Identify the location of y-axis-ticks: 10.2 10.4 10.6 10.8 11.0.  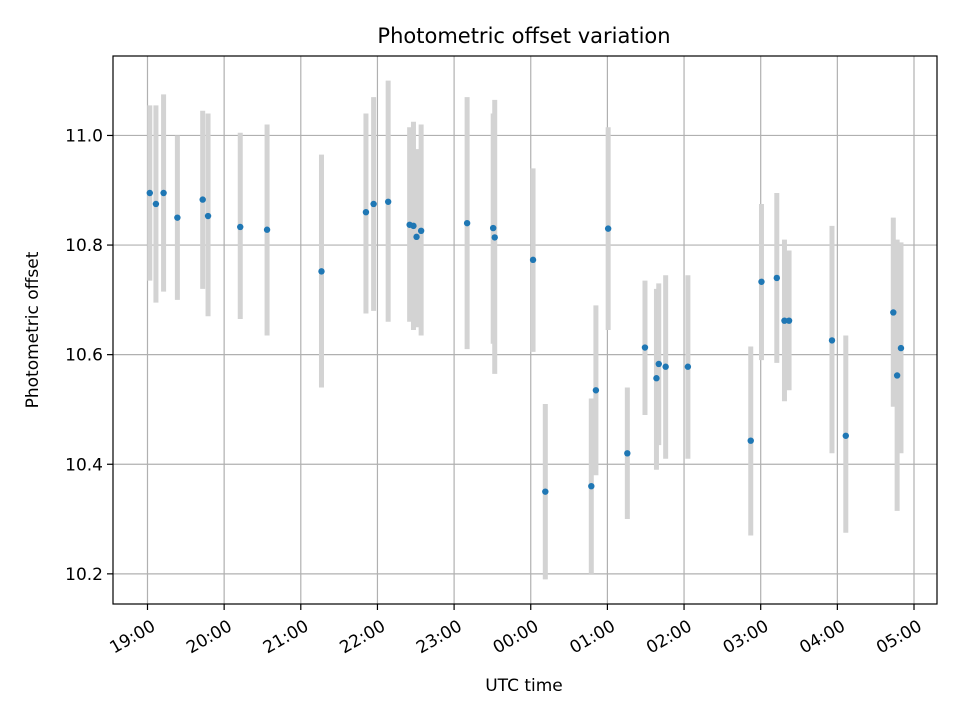
(89, 355).